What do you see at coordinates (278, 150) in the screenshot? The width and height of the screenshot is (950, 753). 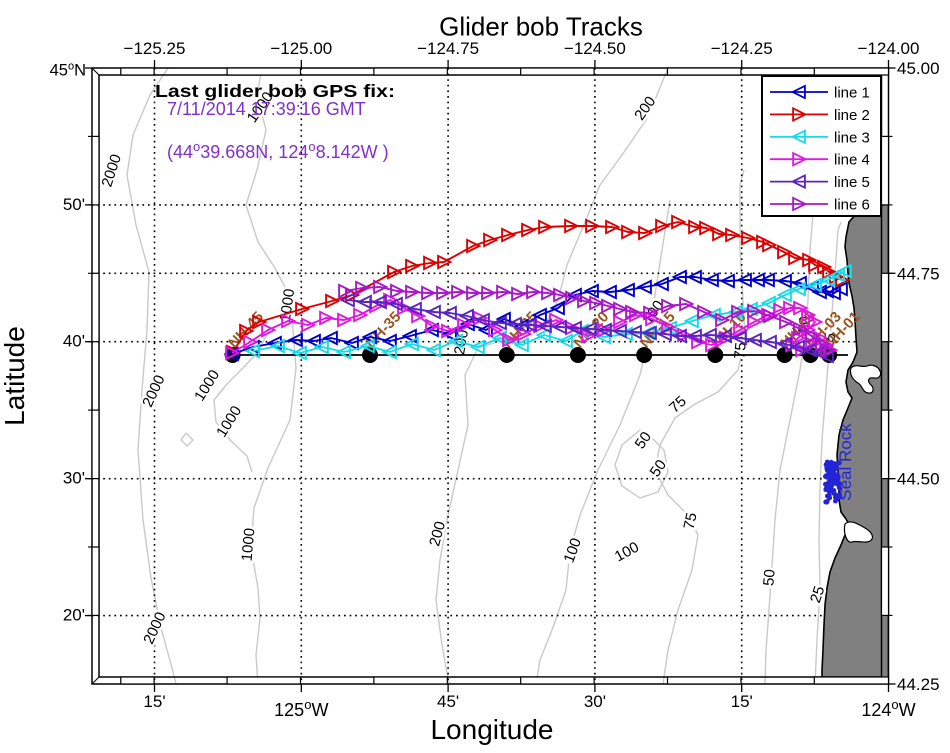 I see `svg-text: (44o39.668N, 124o8.142W )` at bounding box center [278, 150].